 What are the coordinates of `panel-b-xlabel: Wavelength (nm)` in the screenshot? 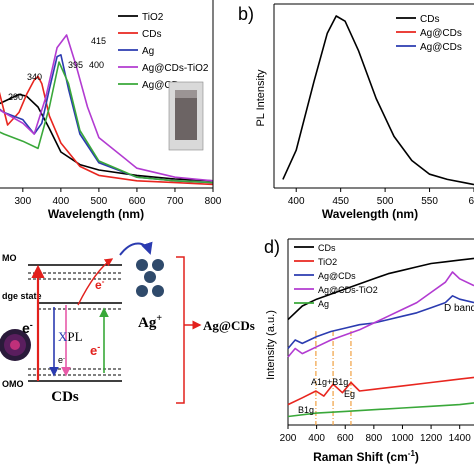 It's located at (370, 214).